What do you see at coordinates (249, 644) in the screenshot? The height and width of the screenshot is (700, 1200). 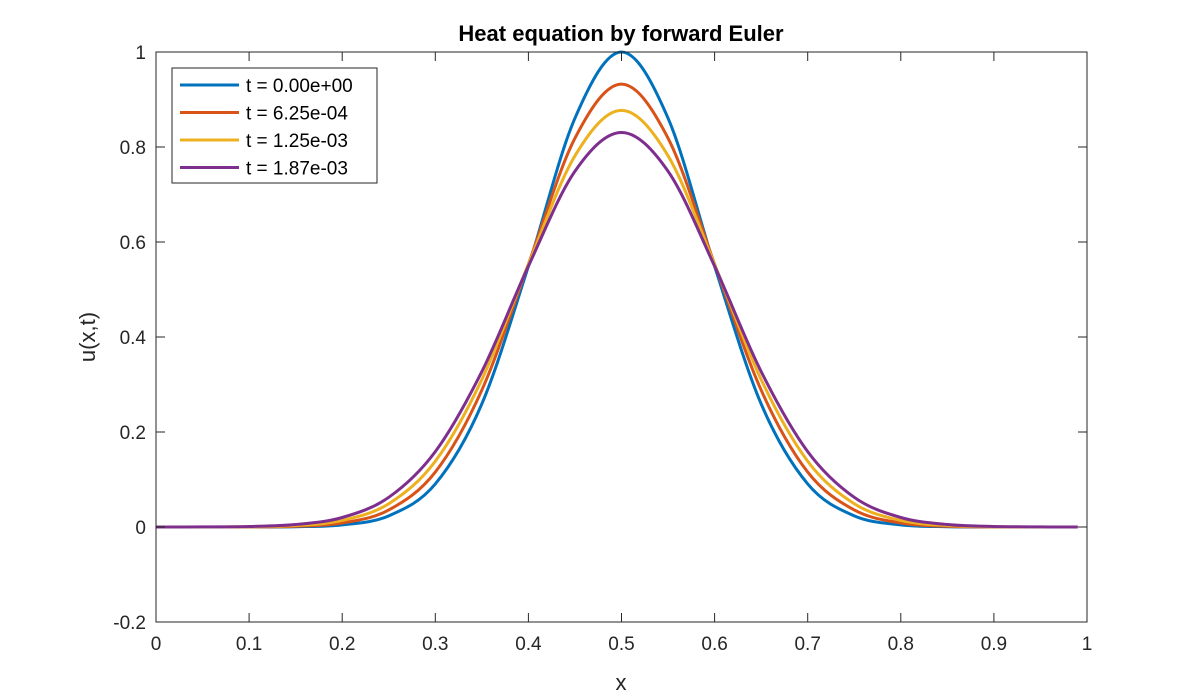 I see `x-tick-label: 0.1` at bounding box center [249, 644].